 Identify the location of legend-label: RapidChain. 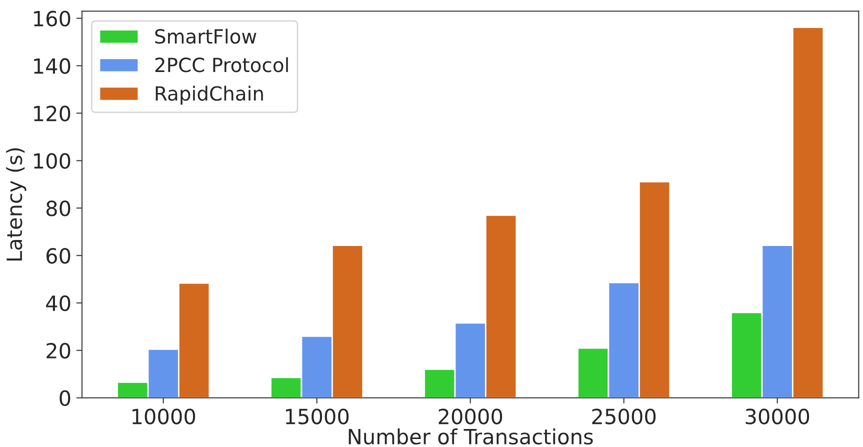
(209, 95).